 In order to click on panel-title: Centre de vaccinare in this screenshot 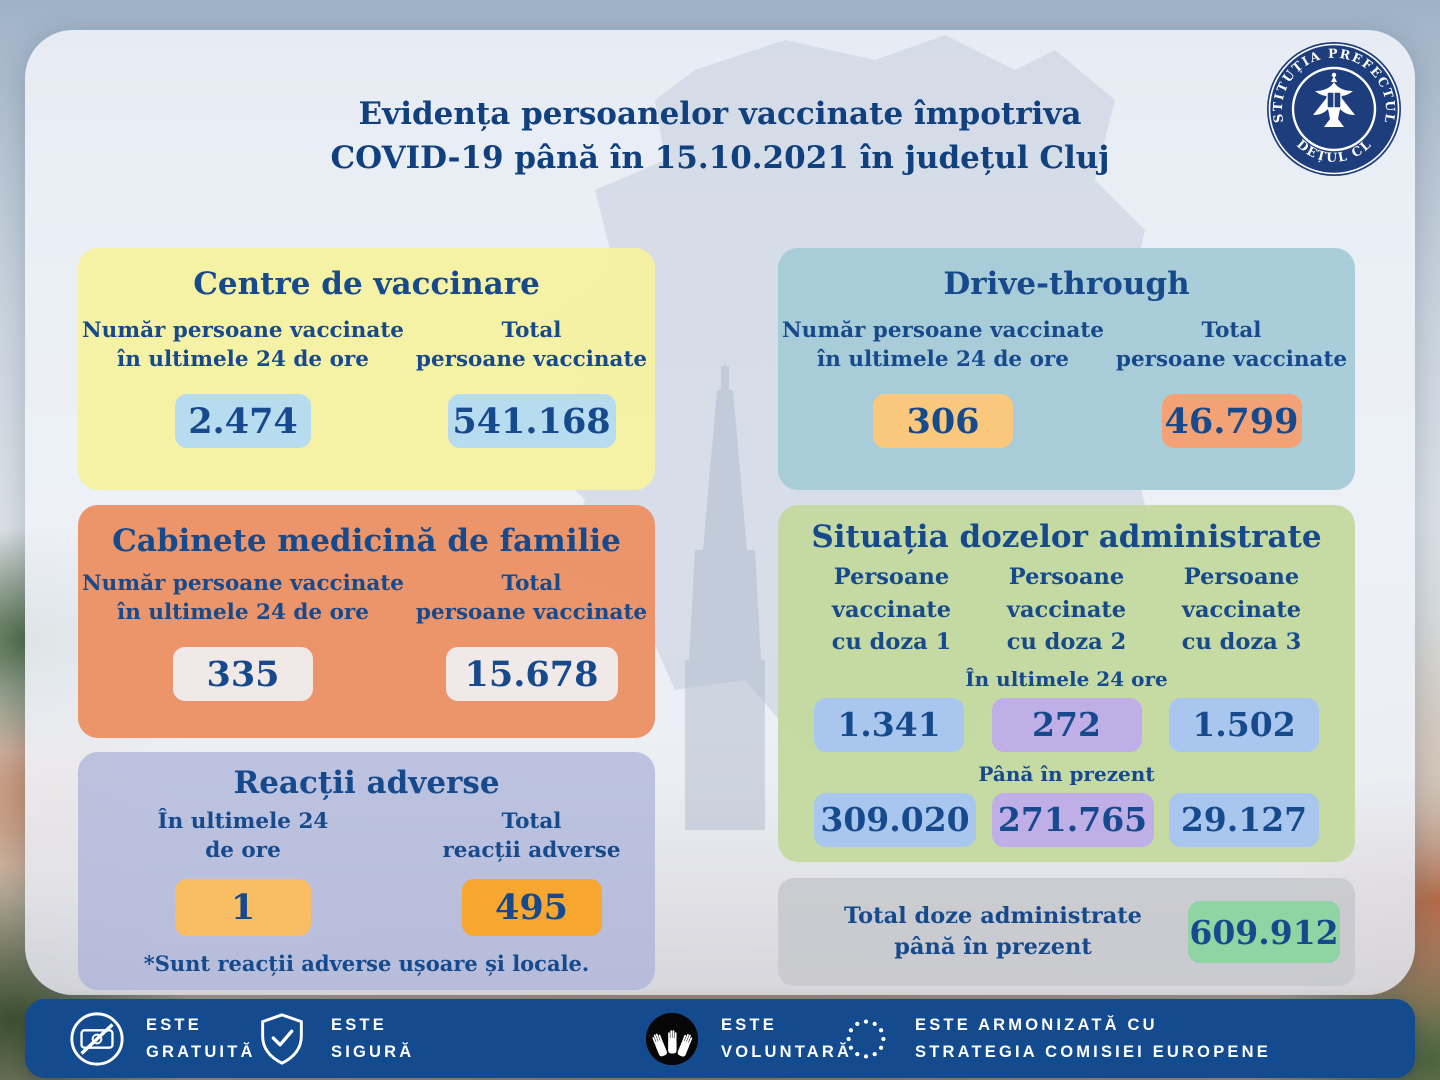, I will do `click(366, 284)`.